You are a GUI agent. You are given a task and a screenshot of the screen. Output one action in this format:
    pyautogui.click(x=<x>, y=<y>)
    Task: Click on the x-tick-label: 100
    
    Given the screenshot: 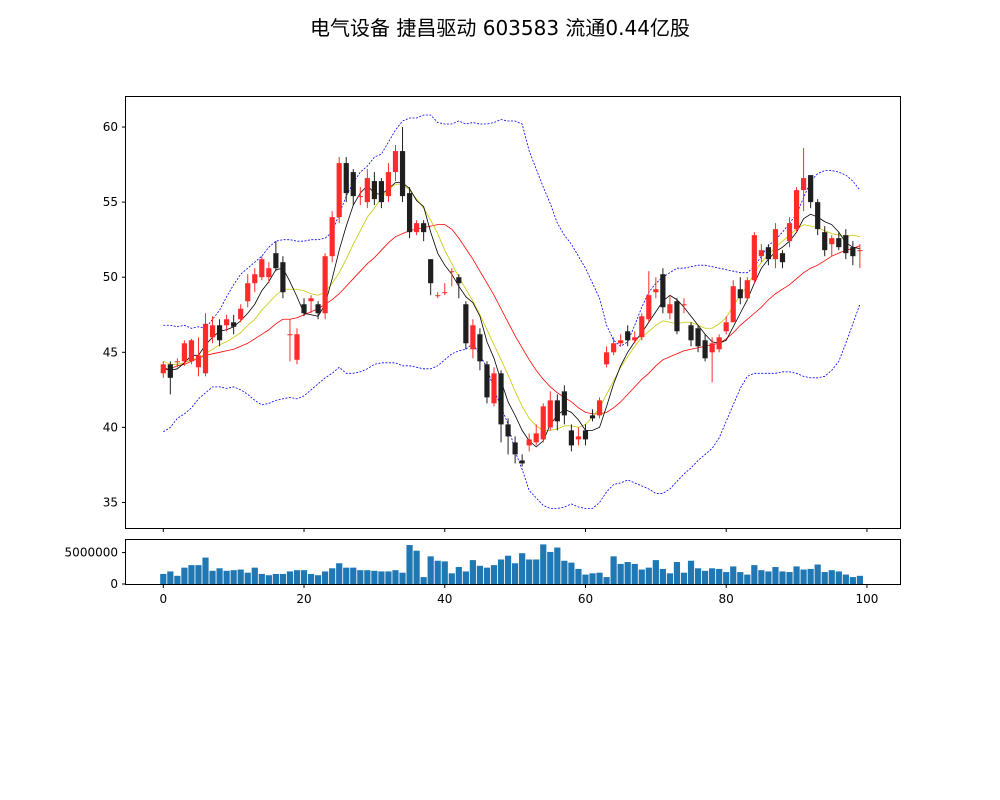 What is the action you would take?
    pyautogui.click(x=866, y=599)
    